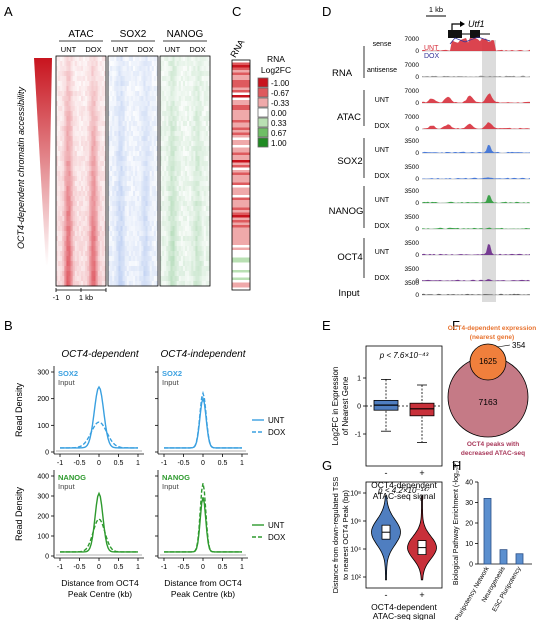  I want to click on profile-x-label: Peak Centre (kb), so click(203, 594).